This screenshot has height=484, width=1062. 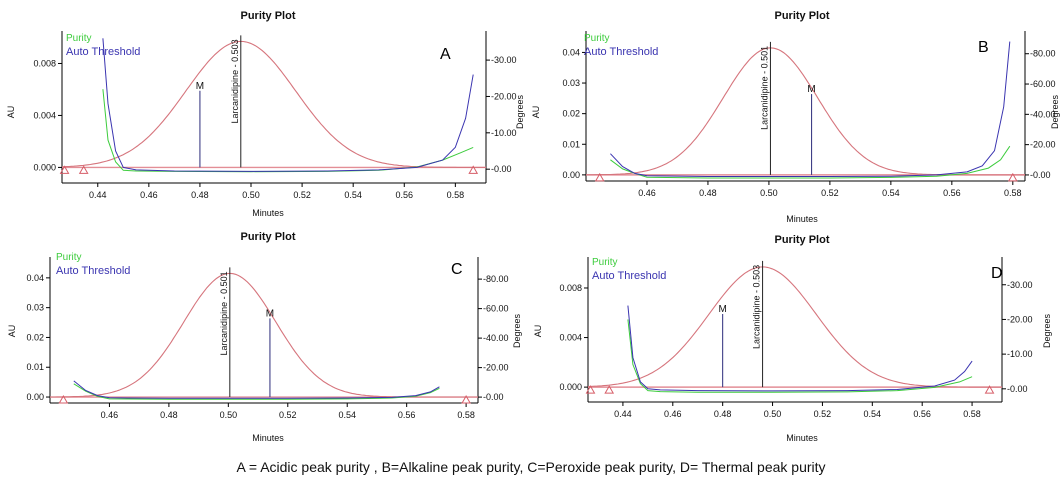 What do you see at coordinates (44, 115) in the screenshot?
I see `y-tick-label: 0.004` at bounding box center [44, 115].